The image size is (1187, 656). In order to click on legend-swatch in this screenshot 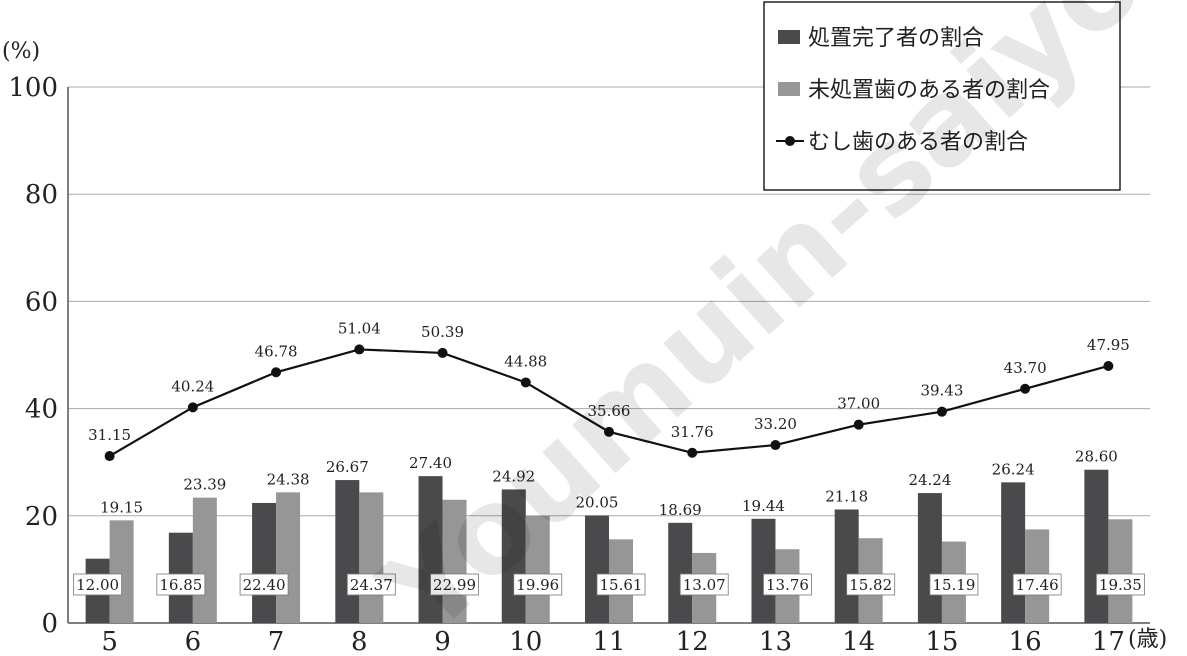, I will do `click(789, 89)`.